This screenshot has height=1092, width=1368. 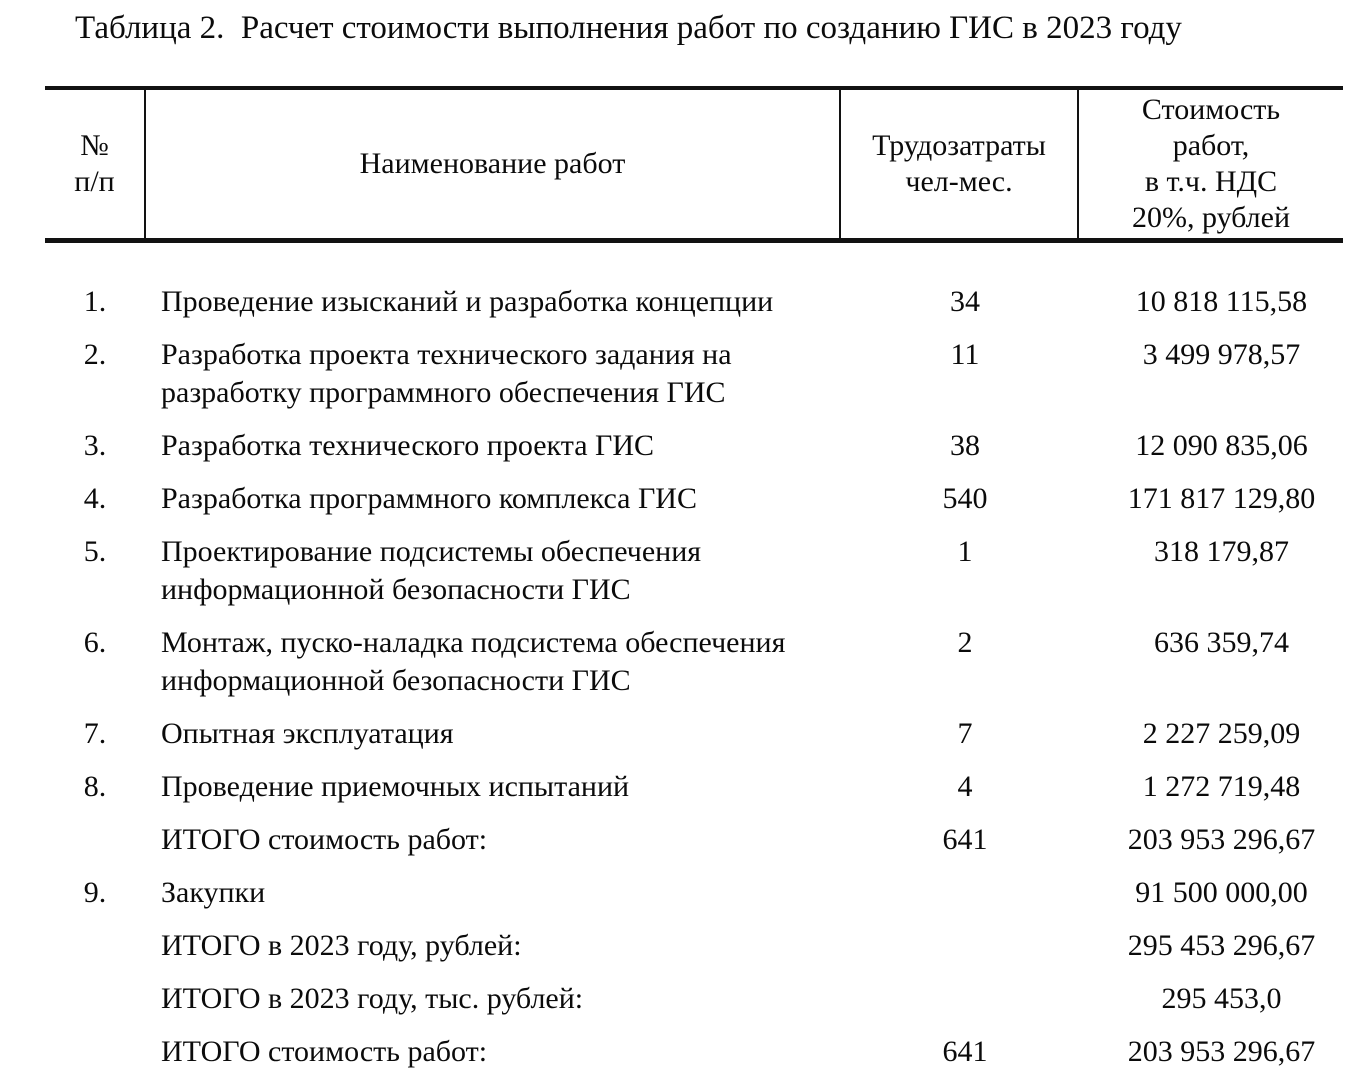 I want to click on cost-cell: 2 227 259,09, so click(x=1221, y=733).